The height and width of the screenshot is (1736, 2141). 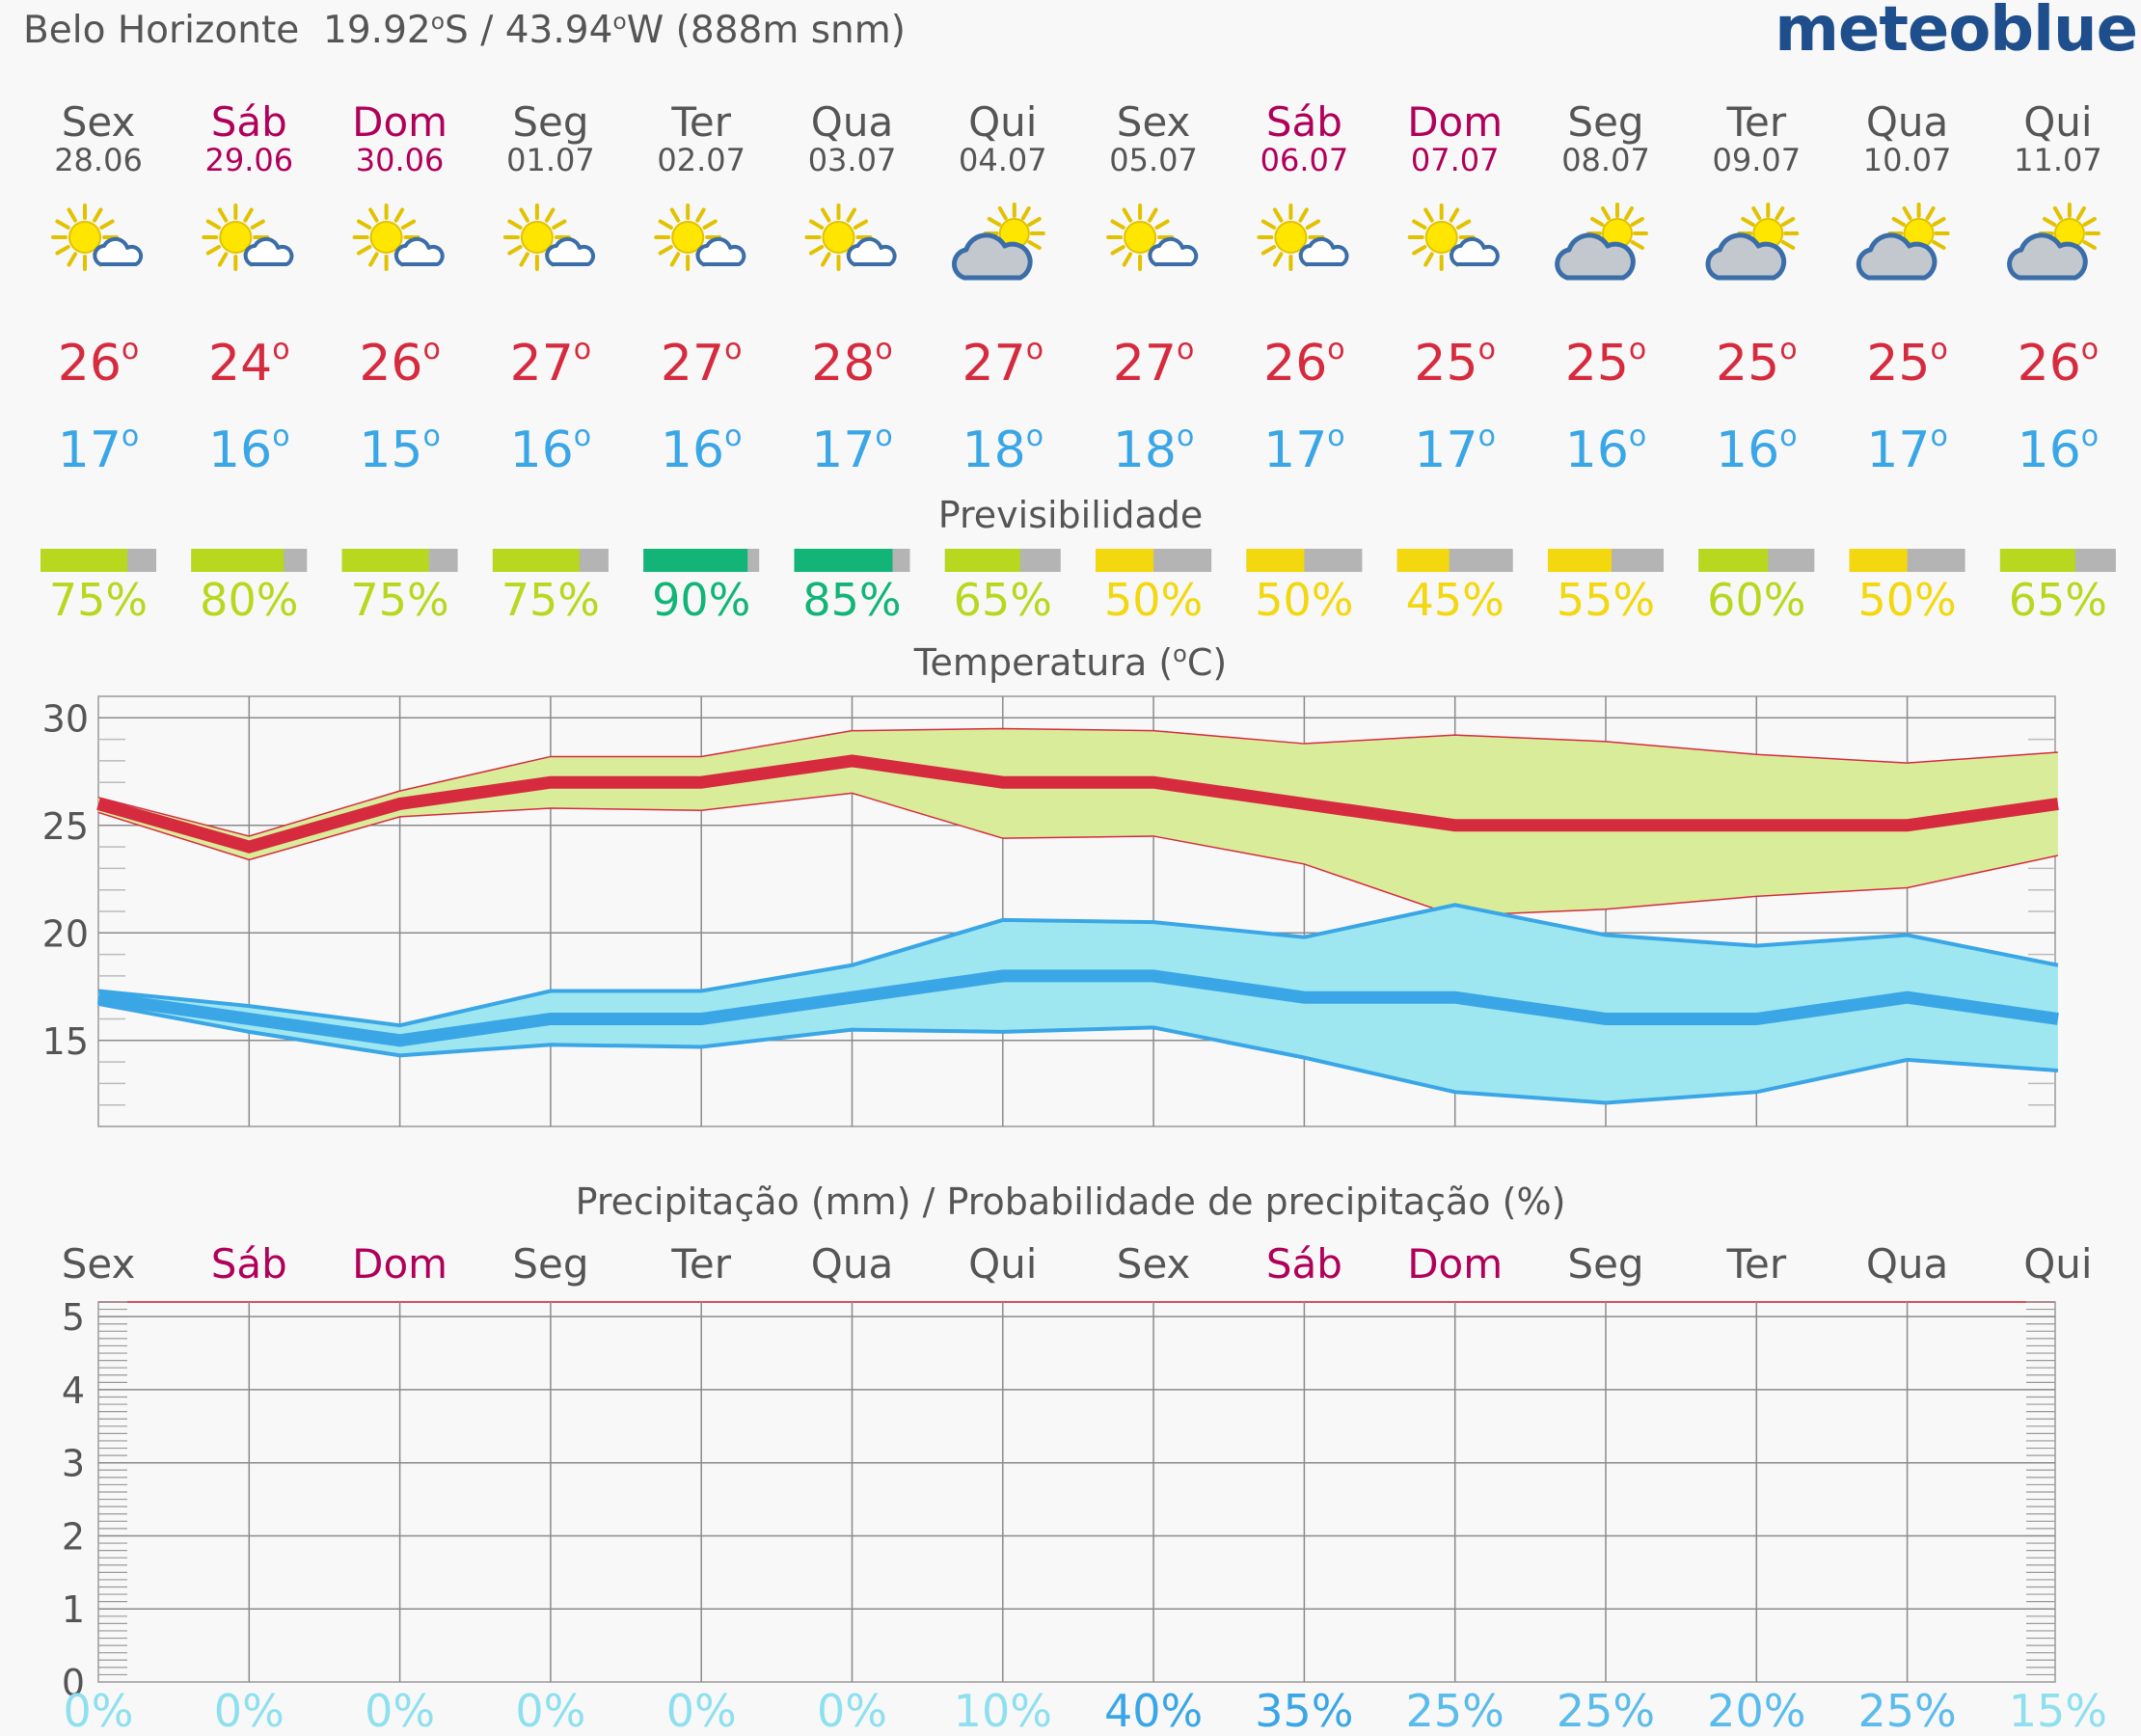 I want to click on day-name: Sáb, so click(x=249, y=122).